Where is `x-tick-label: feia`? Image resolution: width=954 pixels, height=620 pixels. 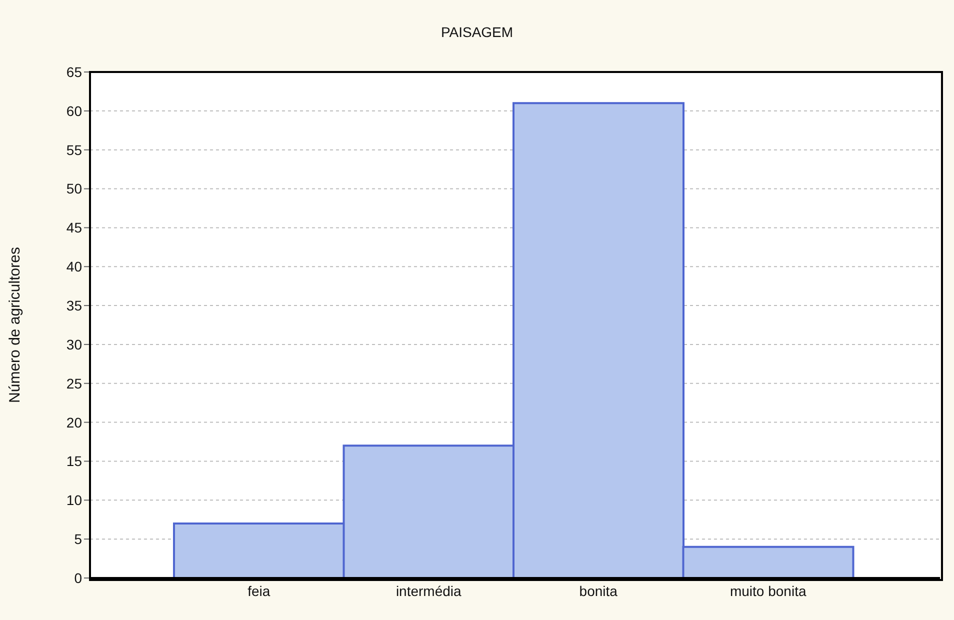 x-tick-label: feia is located at coordinates (259, 590).